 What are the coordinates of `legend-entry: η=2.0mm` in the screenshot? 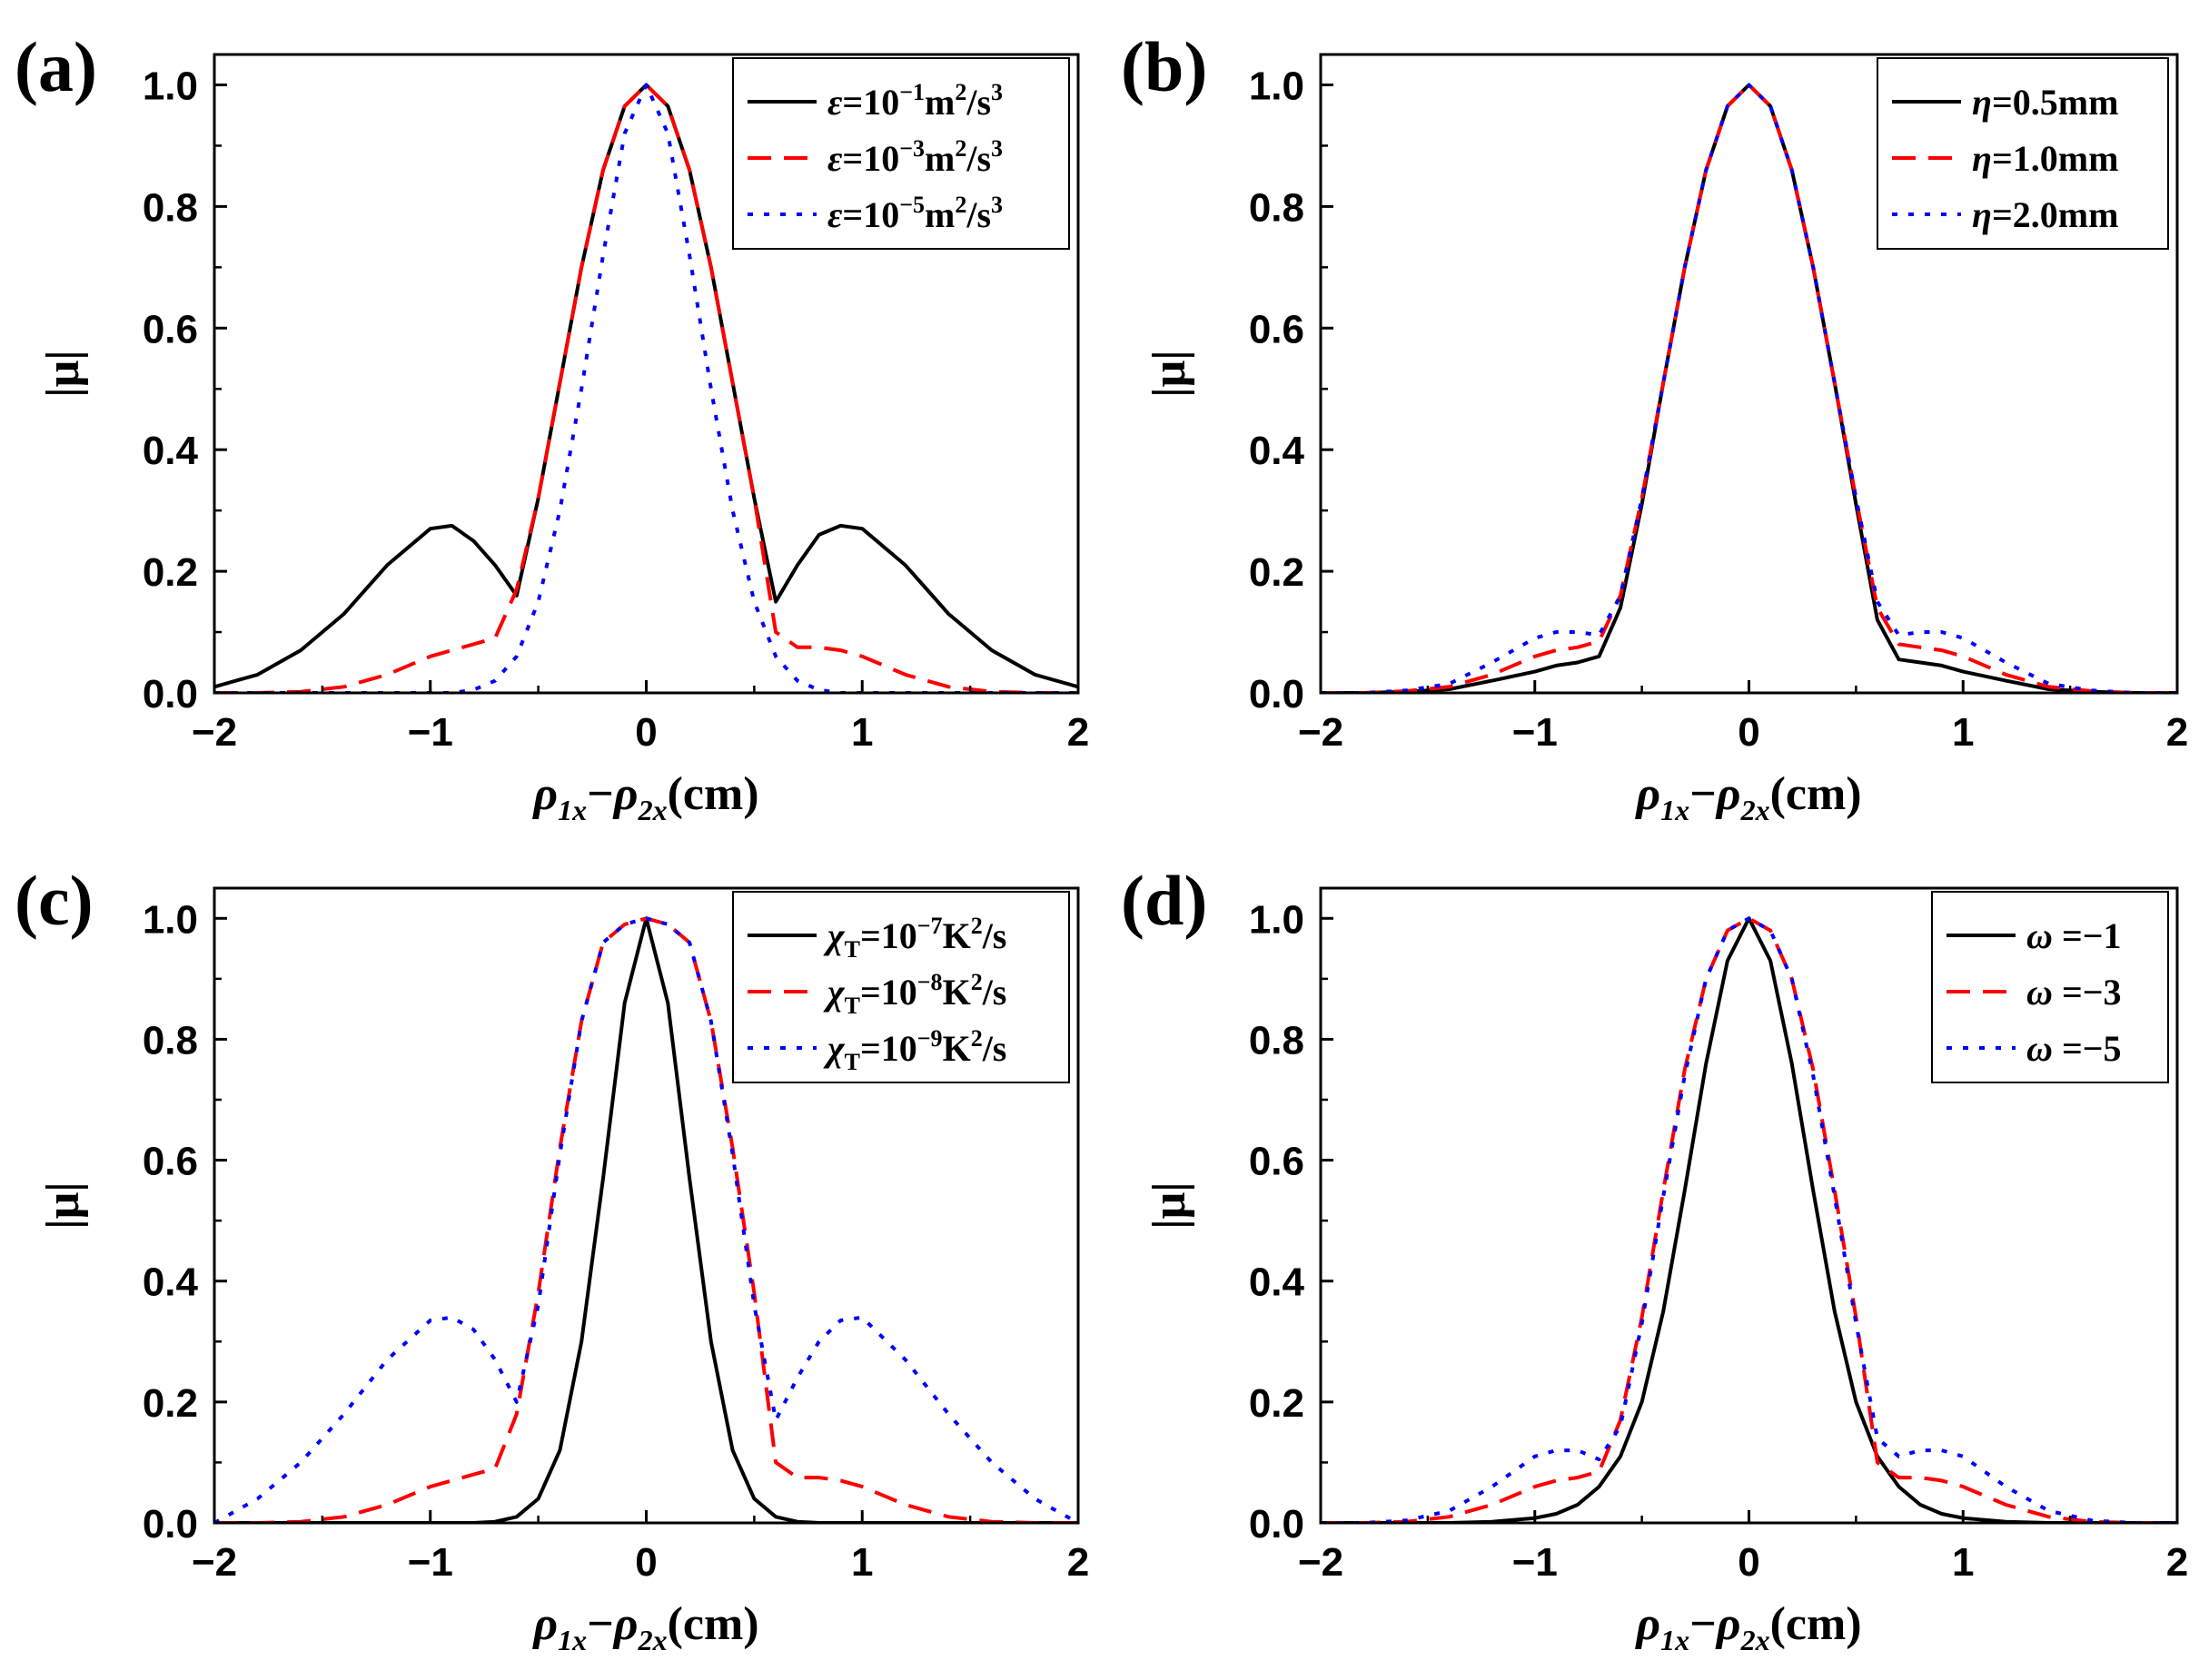 It's located at (2045, 215).